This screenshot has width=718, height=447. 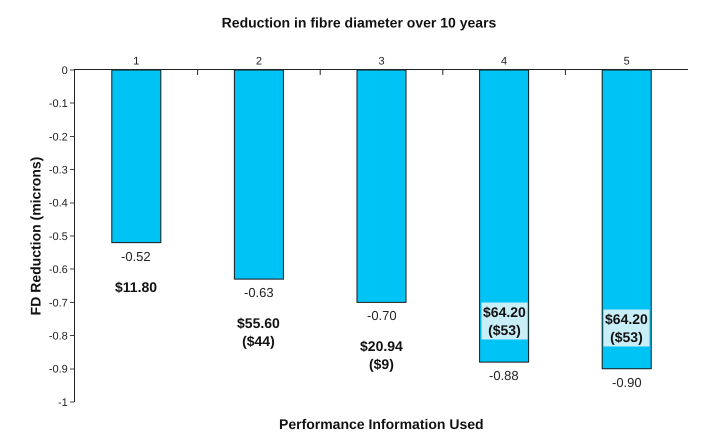 I want to click on x-tick-label: 5, so click(x=627, y=62).